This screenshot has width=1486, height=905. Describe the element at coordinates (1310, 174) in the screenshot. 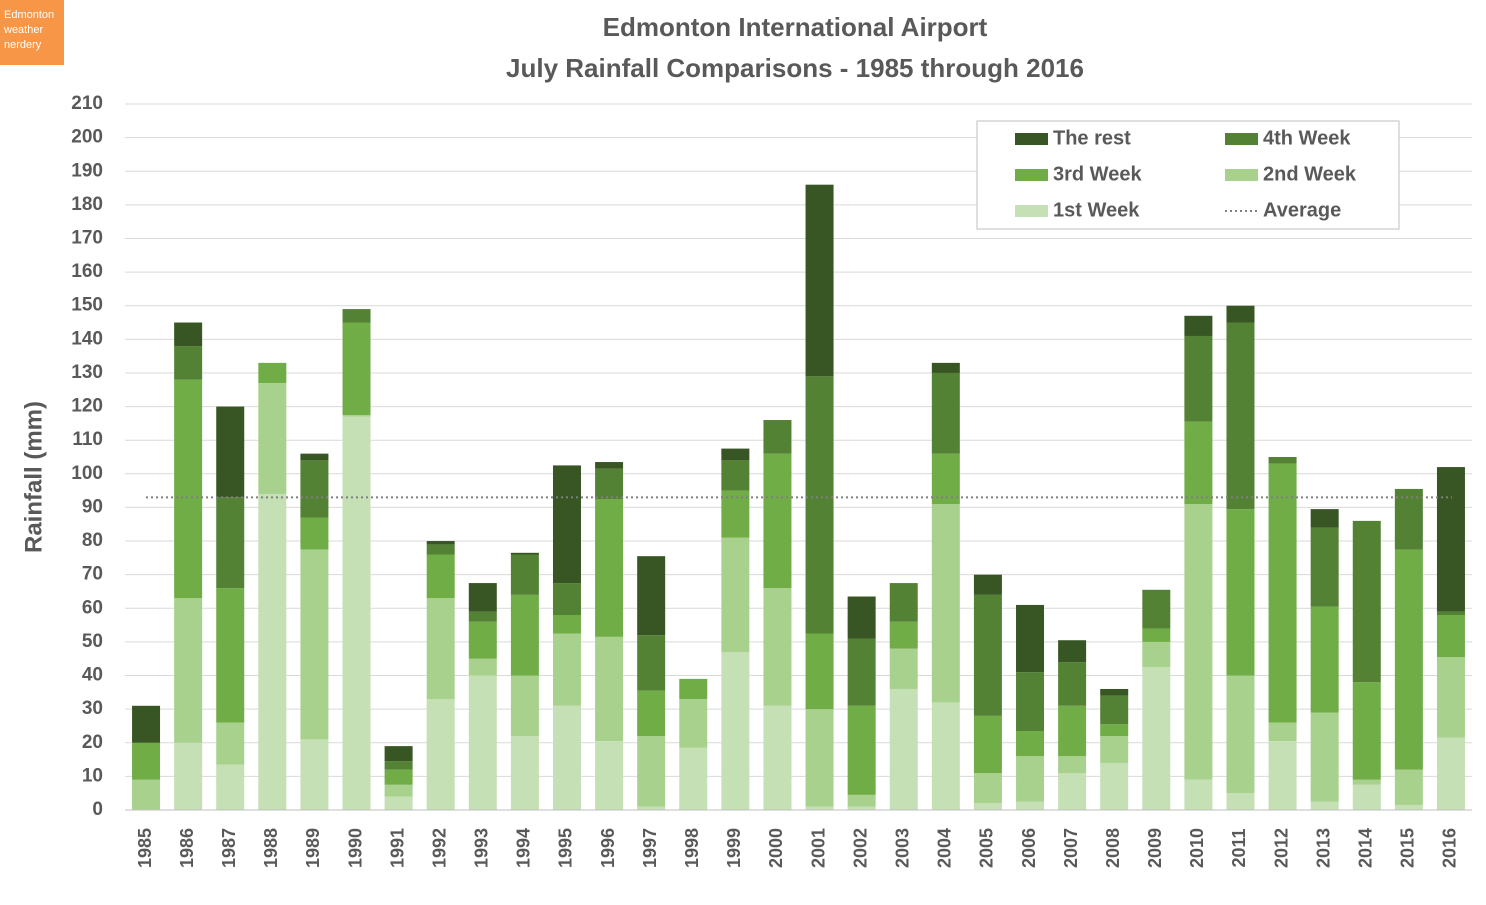

I see `legend-label: 2nd Week` at that location.